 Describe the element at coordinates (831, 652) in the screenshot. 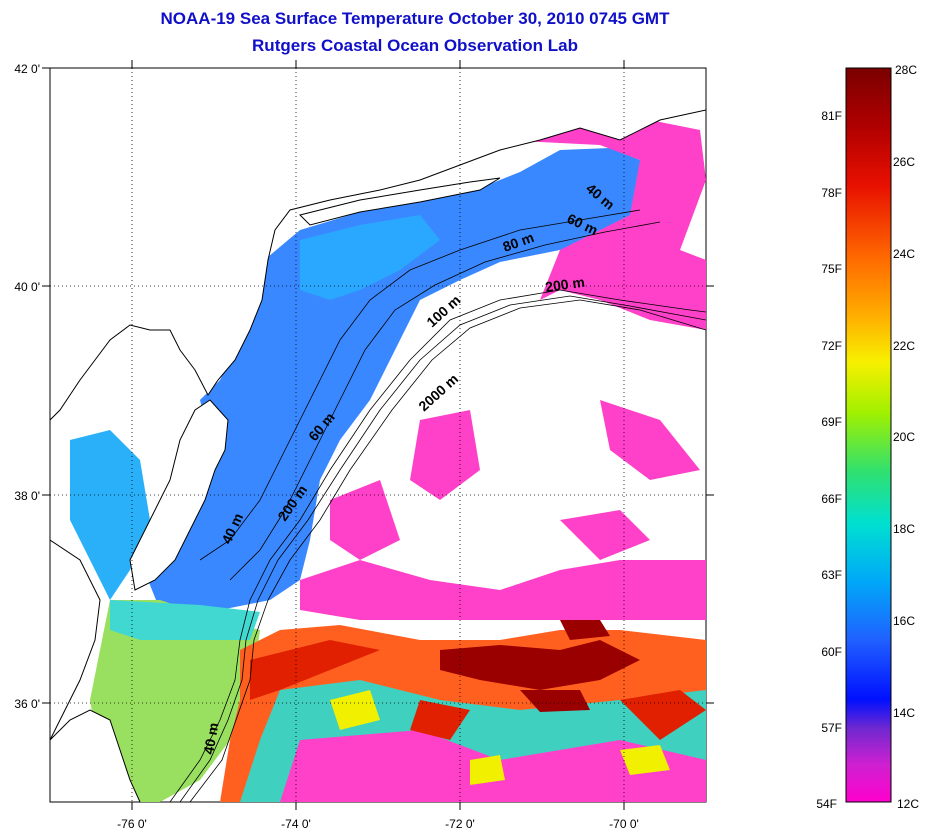

I see `cb-f-60: 60F` at that location.